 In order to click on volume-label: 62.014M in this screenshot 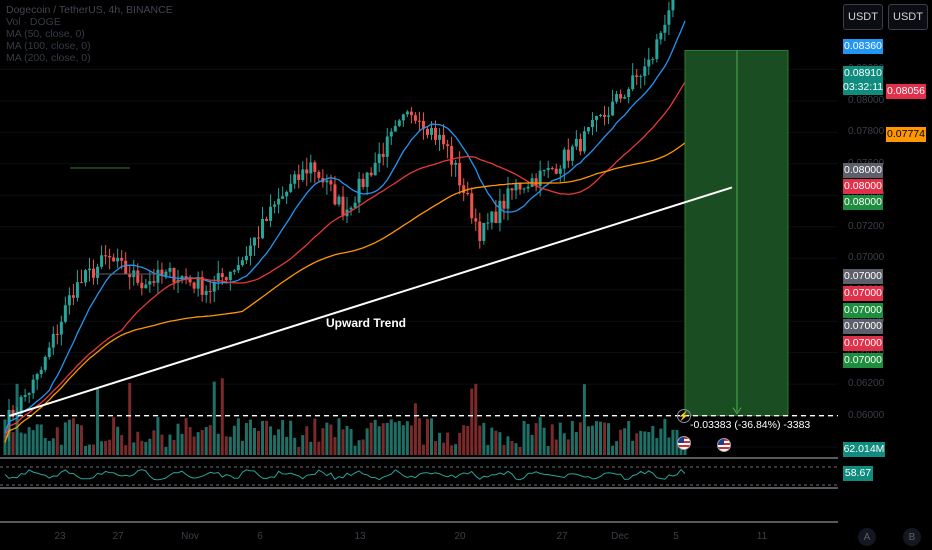, I will do `click(864, 449)`.